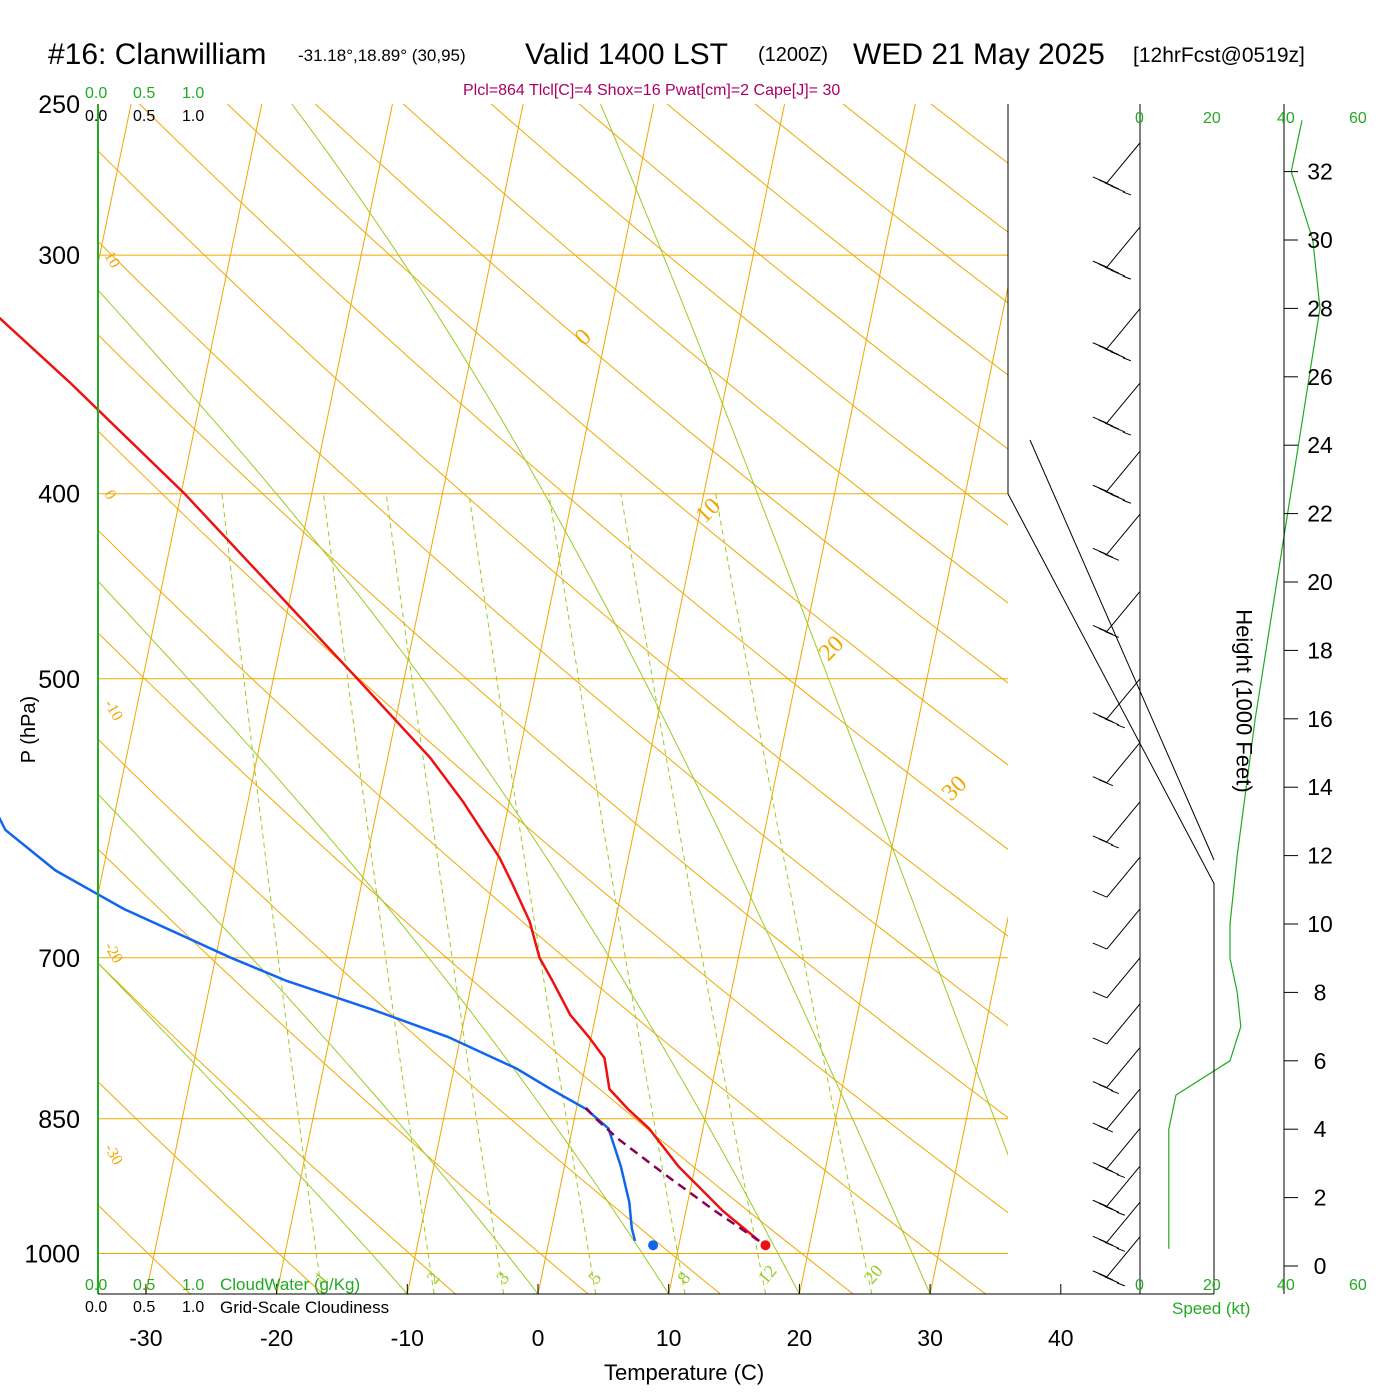 The height and width of the screenshot is (1400, 1400). What do you see at coordinates (873, 1274) in the screenshot?
I see `mixing-ratio-label: 20` at bounding box center [873, 1274].